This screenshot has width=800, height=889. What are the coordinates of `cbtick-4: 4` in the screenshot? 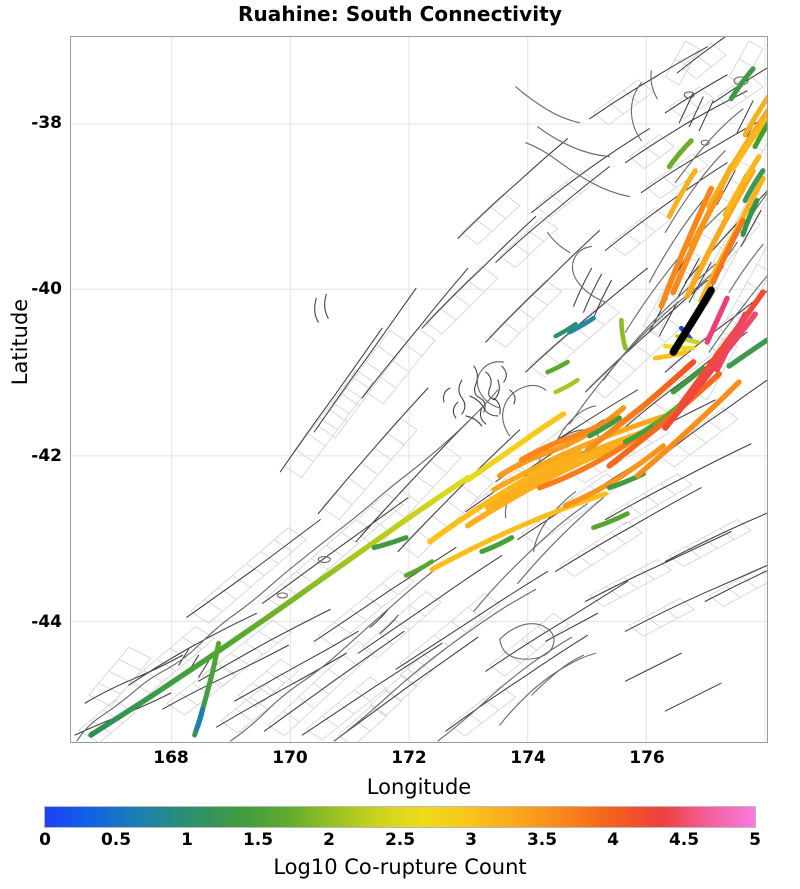 It's located at (613, 840).